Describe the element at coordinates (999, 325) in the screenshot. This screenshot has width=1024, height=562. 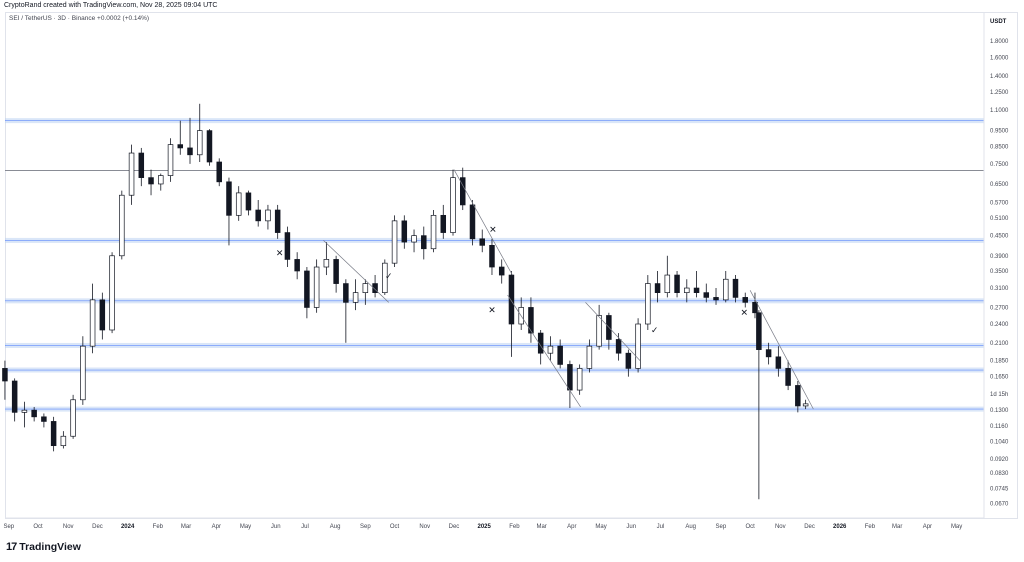
I see `price-tick: 0.2400` at that location.